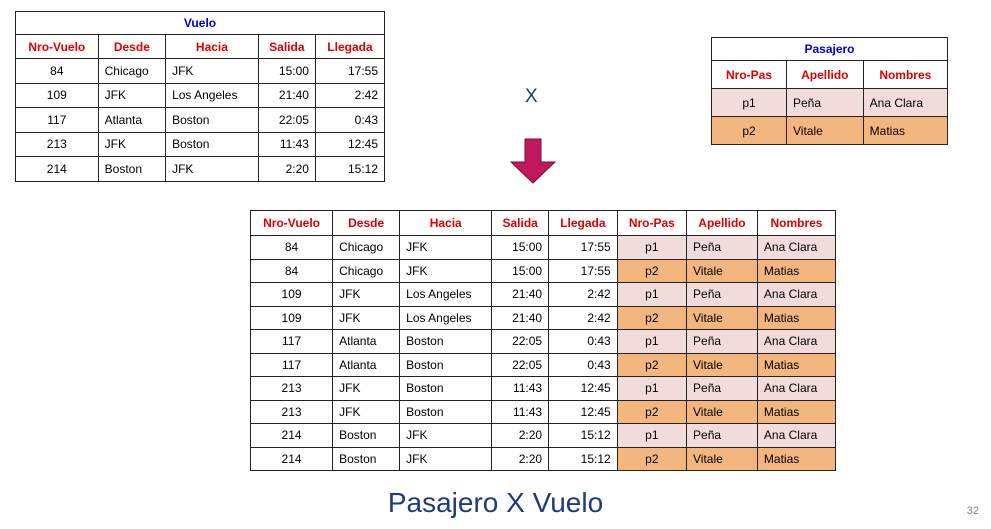  Describe the element at coordinates (200, 23) in the screenshot. I see `vuelo-table-title: Vuelo` at that location.